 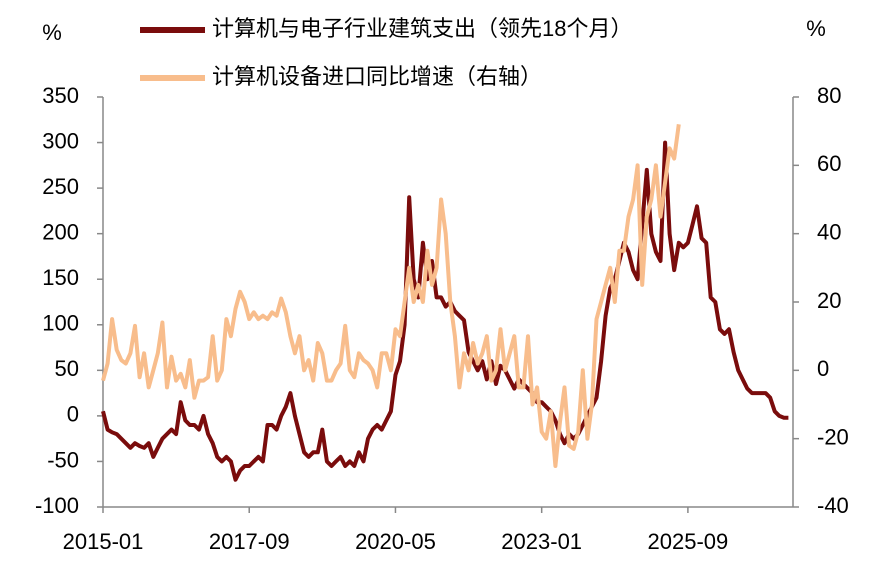 I want to click on y-tick-label: -100, so click(x=57, y=505).